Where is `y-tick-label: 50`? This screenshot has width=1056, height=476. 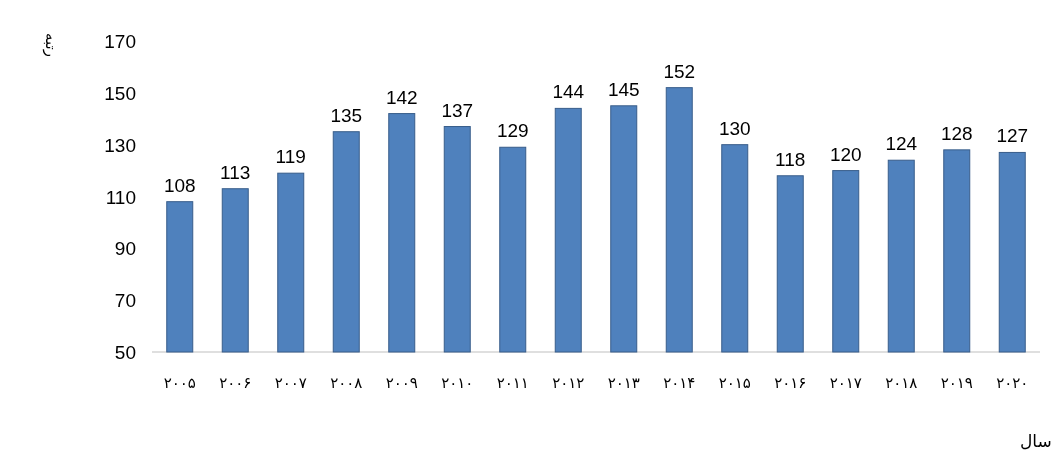
y-tick-label: 50 is located at coordinates (125, 352).